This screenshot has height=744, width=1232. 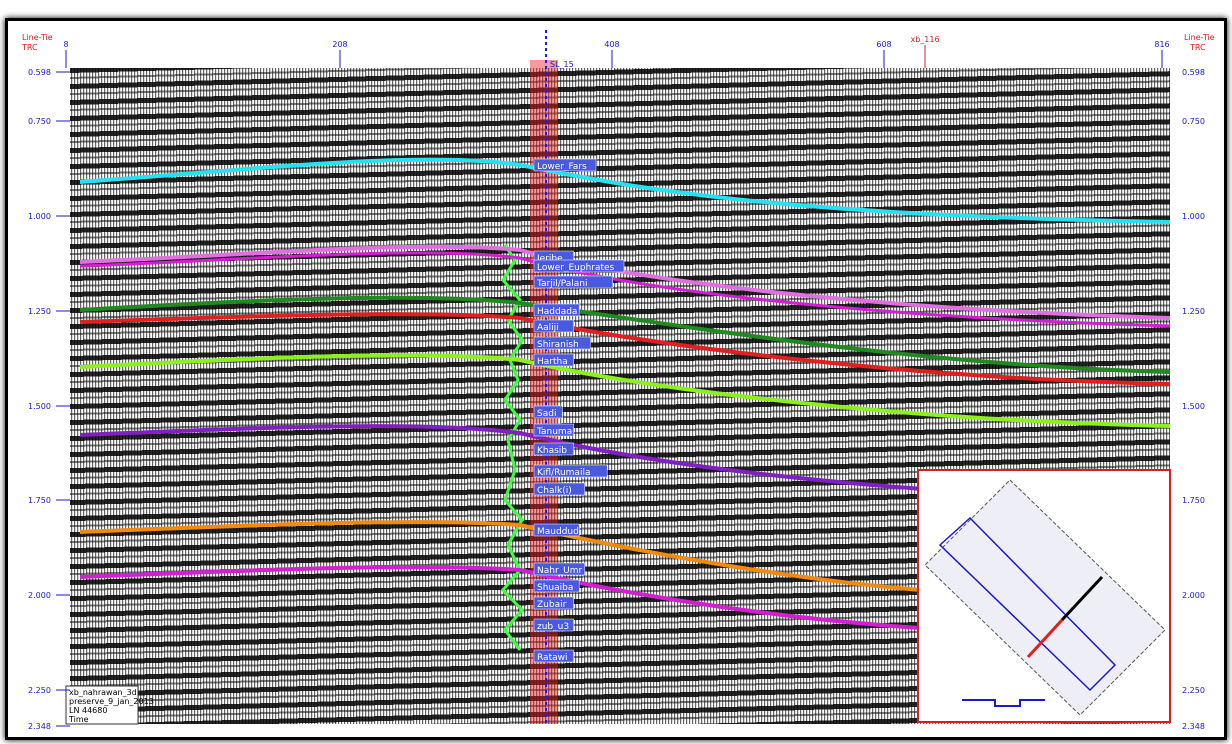 What do you see at coordinates (924, 39) in the screenshot?
I see `tie-label: xb_116` at bounding box center [924, 39].